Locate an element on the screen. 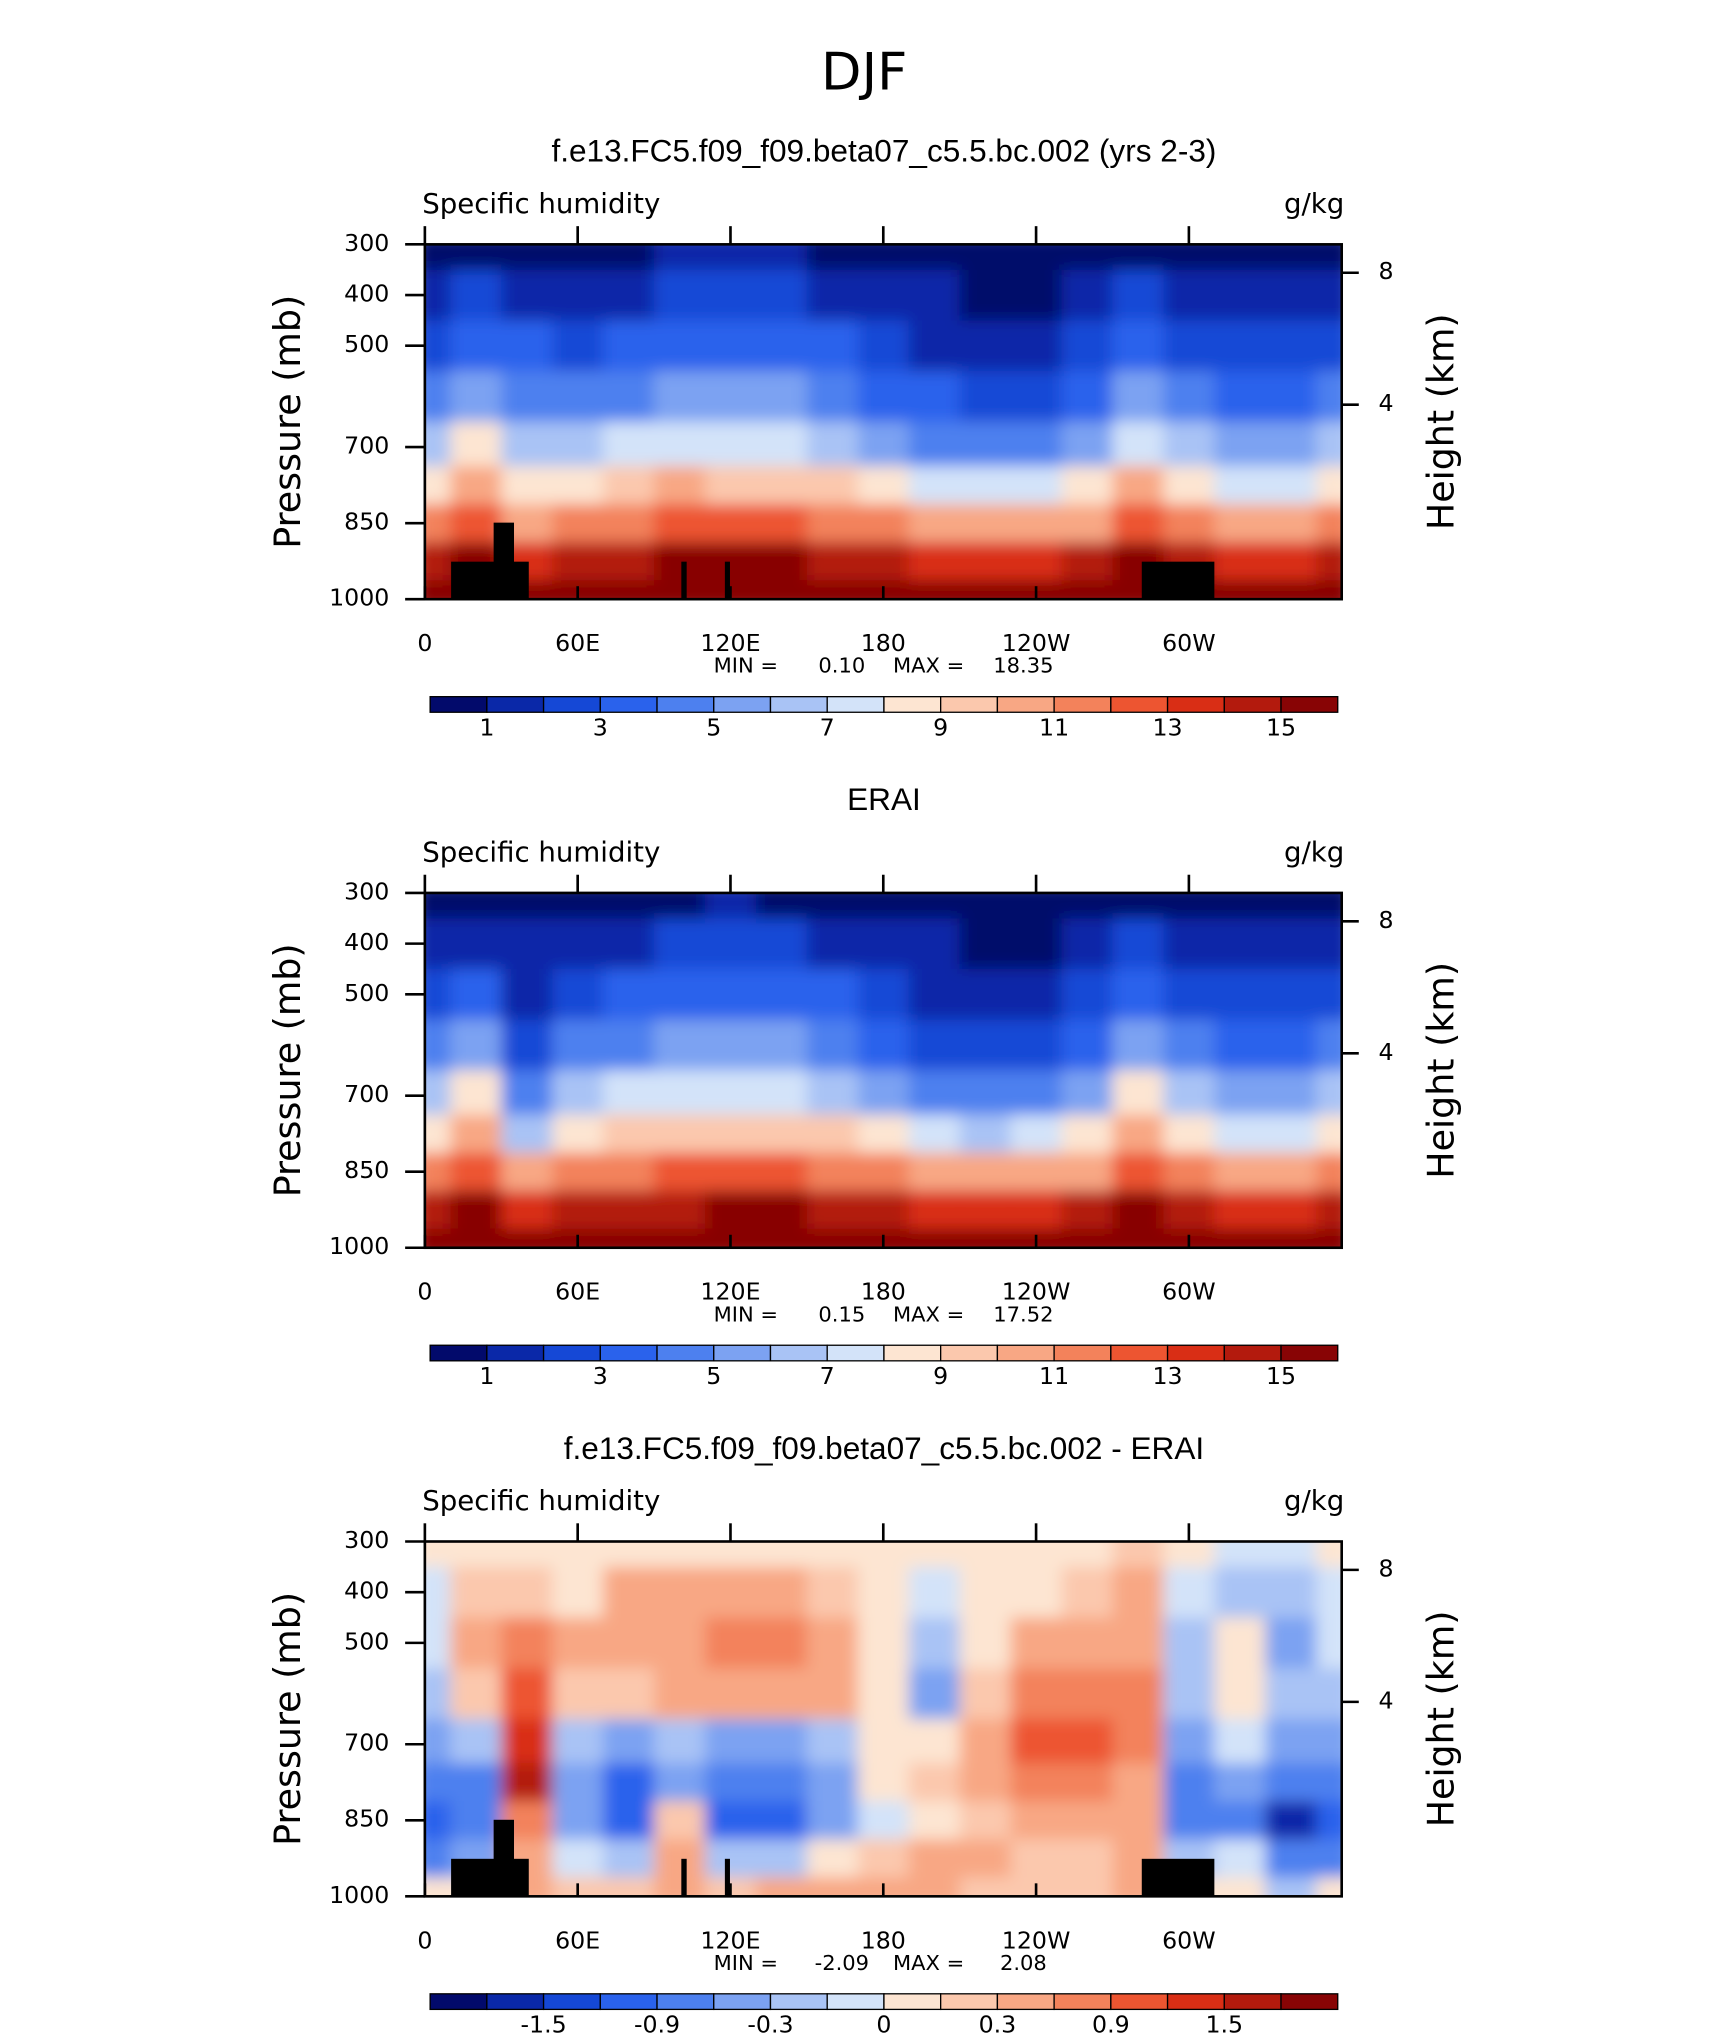 The height and width of the screenshot is (2038, 1710). colorbar-label: 15 is located at coordinates (1281, 1376).